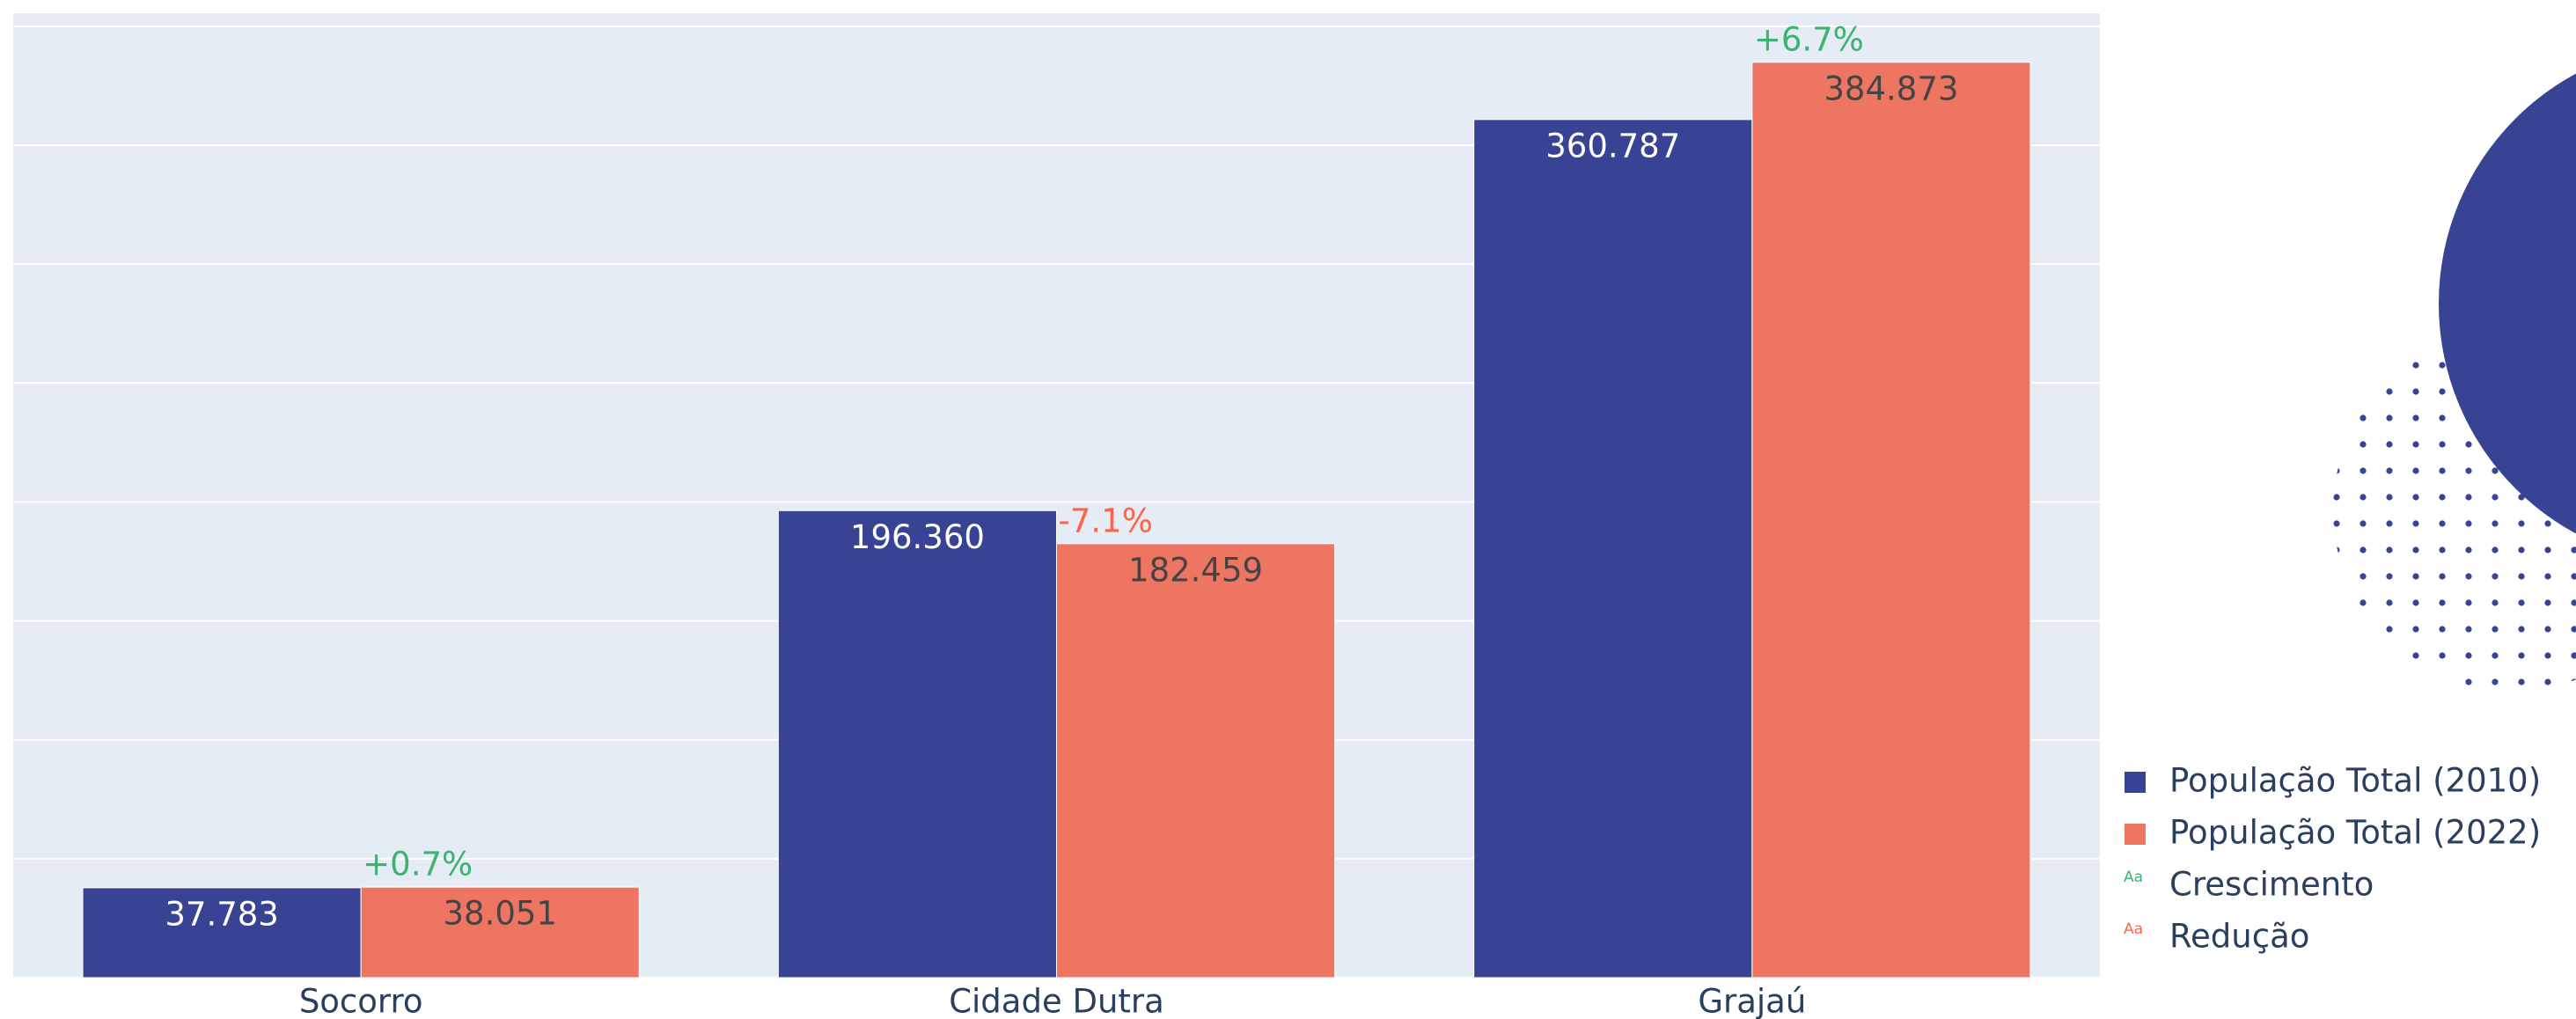  I want to click on x-tick-label: Cidade Dutra, so click(1056, 1001).